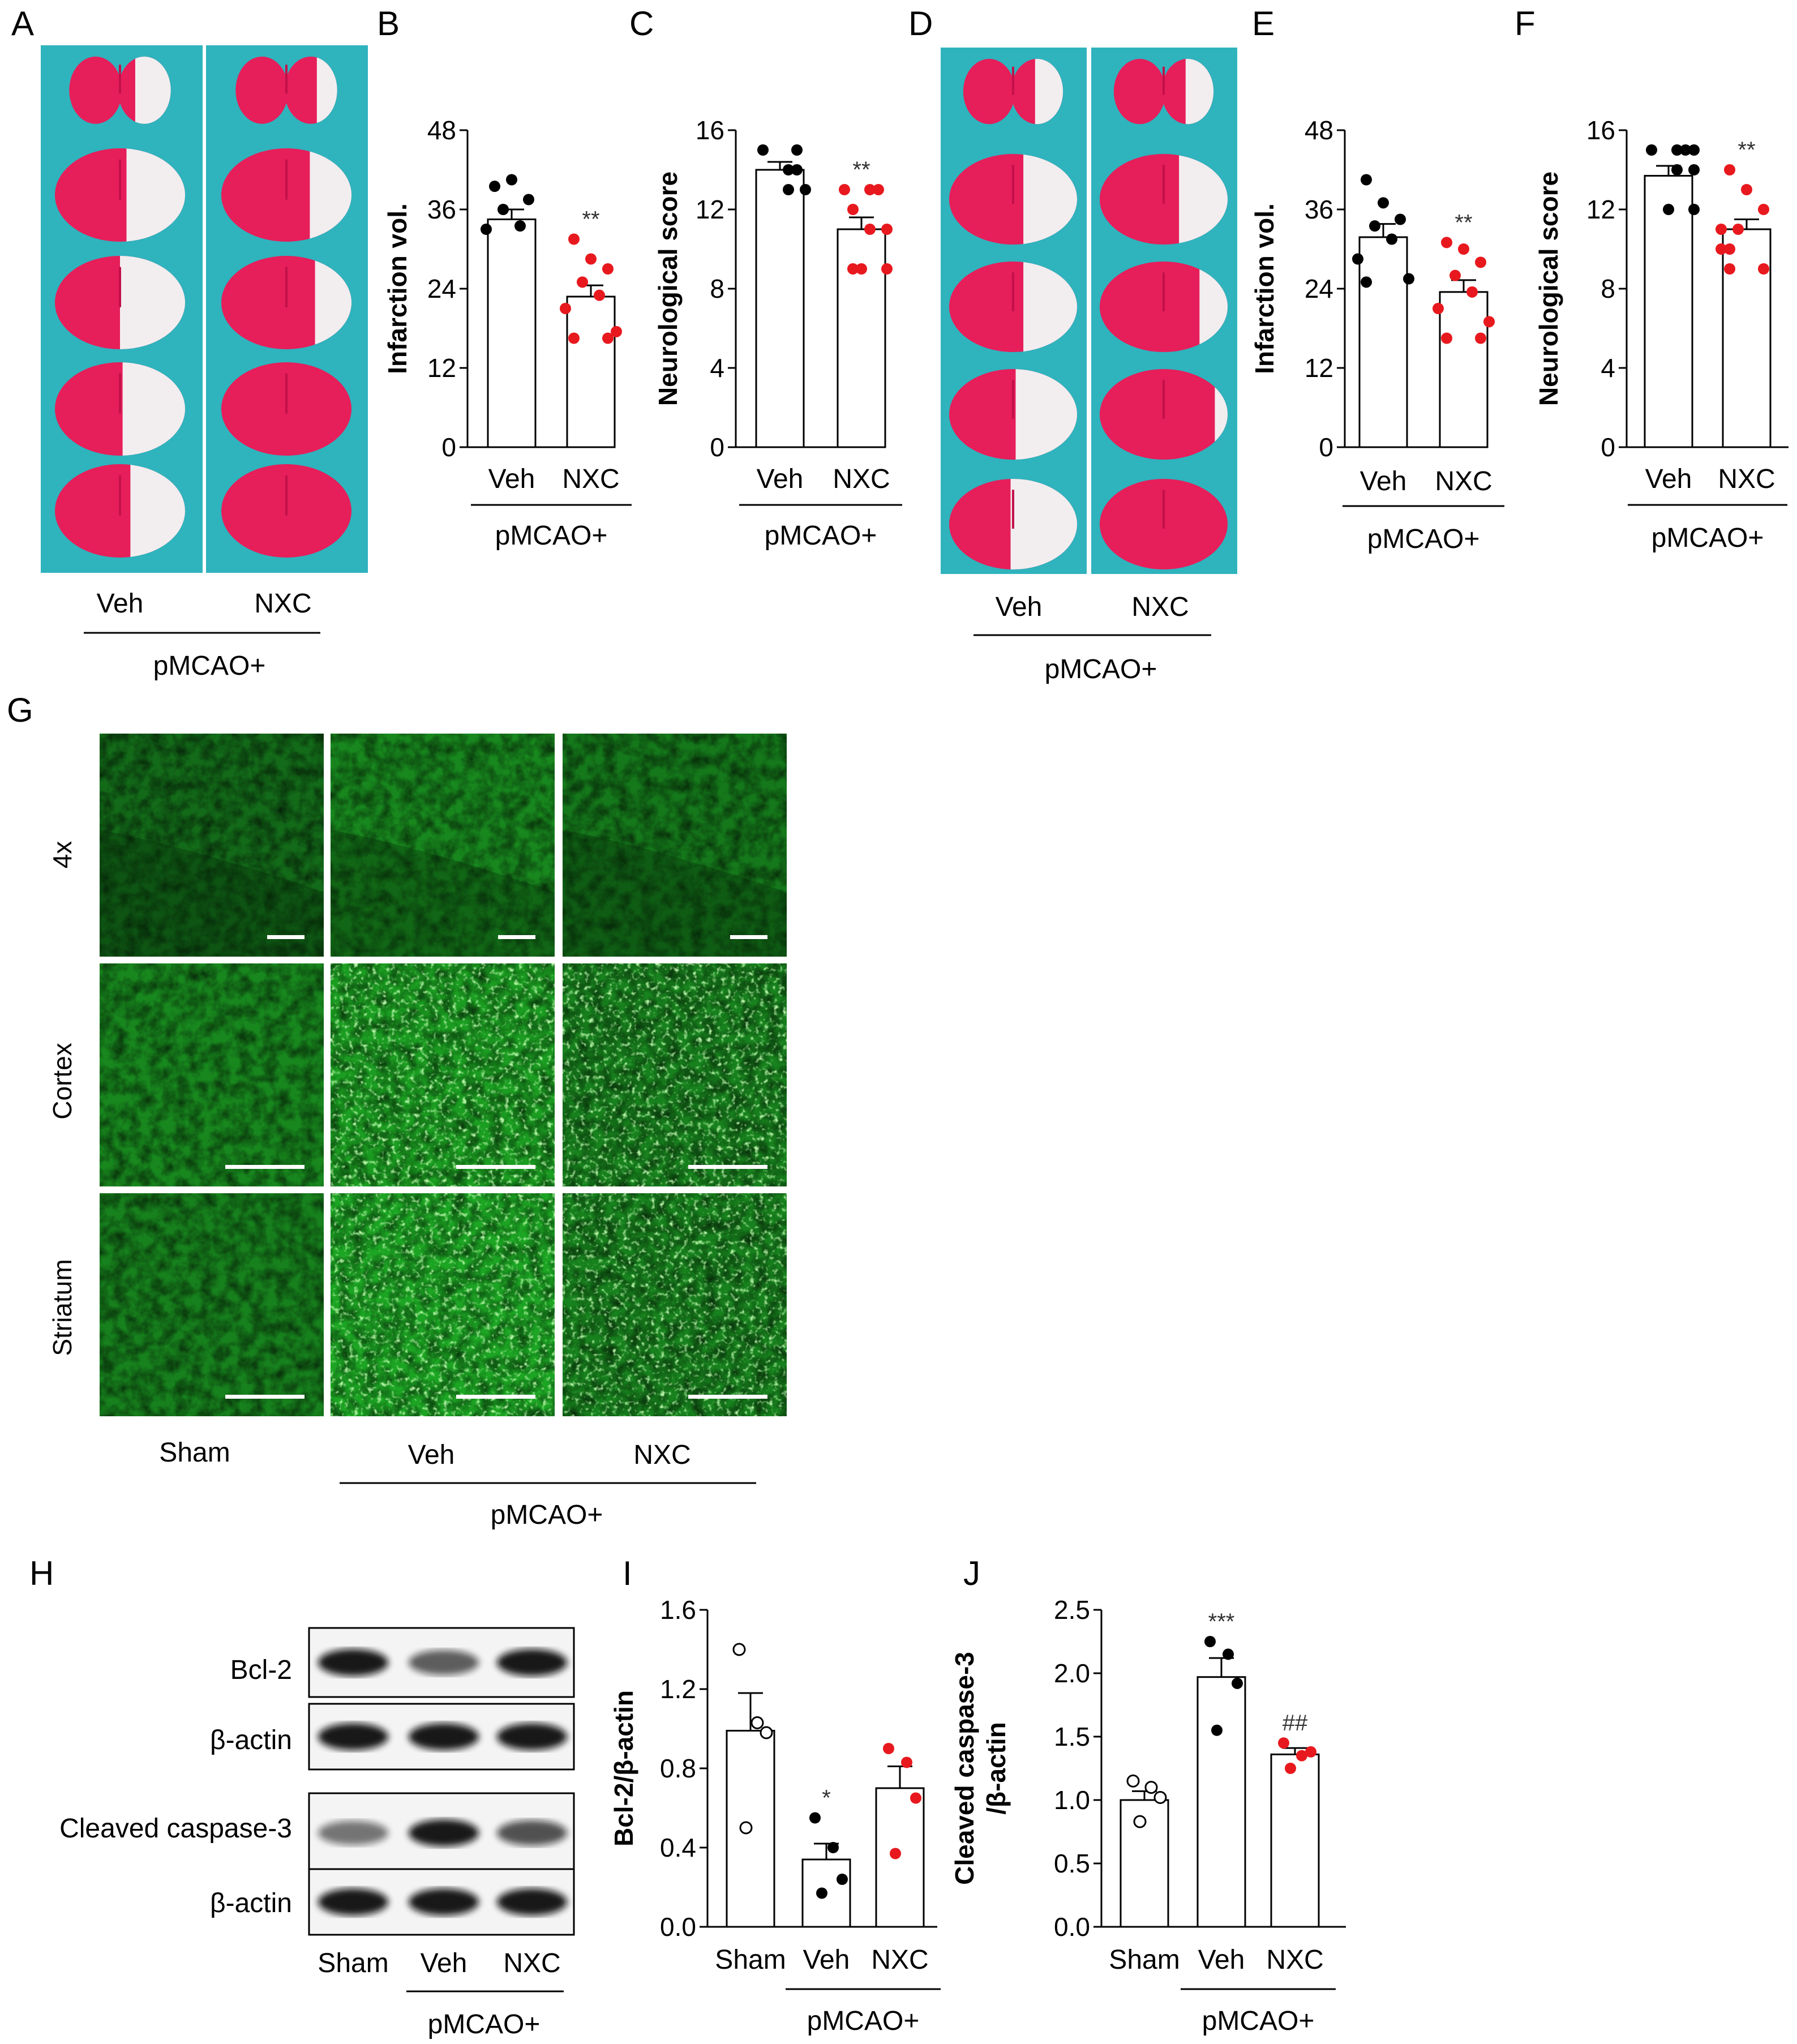 The image size is (1797, 2044). Describe the element at coordinates (1072, 1863) in the screenshot. I see `y-tick-label: 0.5` at that location.